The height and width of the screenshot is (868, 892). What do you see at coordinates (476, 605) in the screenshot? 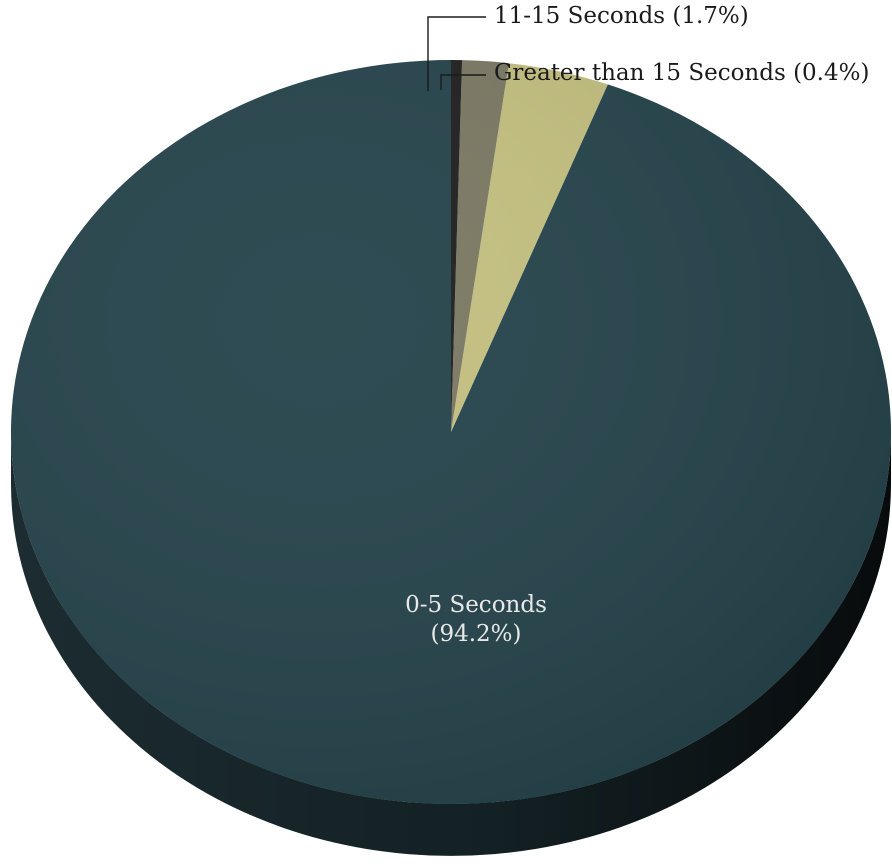
I see `slice-label-0-5-seconds: 0-5 Seconds` at bounding box center [476, 605].